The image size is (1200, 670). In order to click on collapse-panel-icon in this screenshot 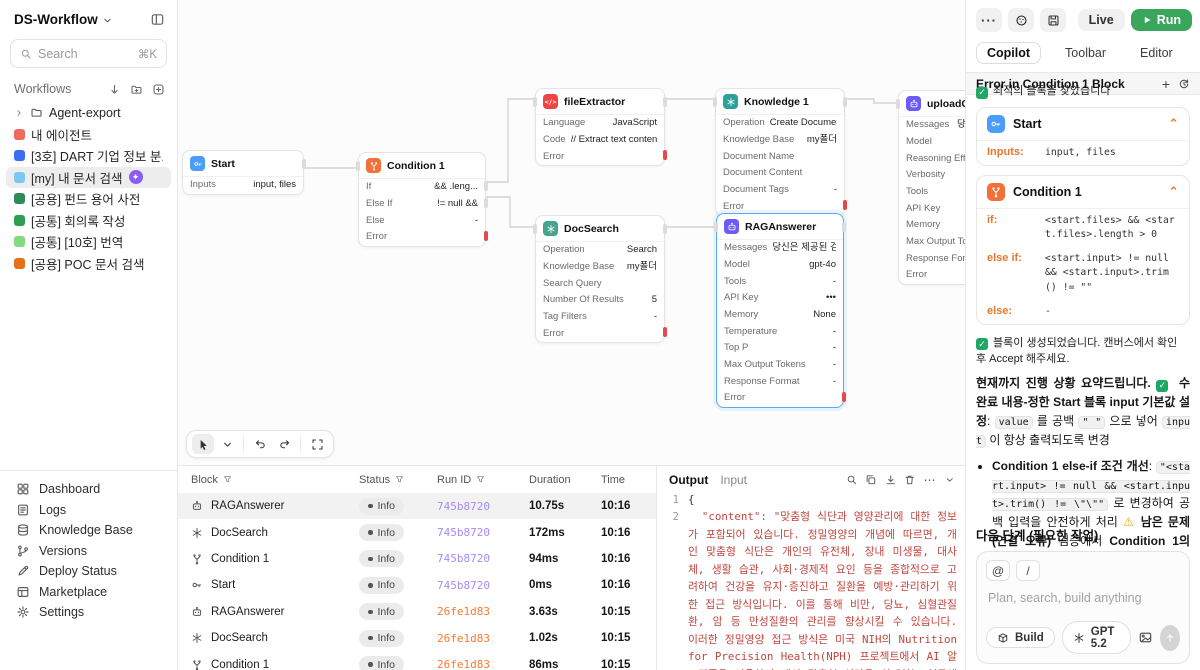, I will do `click(950, 480)`.